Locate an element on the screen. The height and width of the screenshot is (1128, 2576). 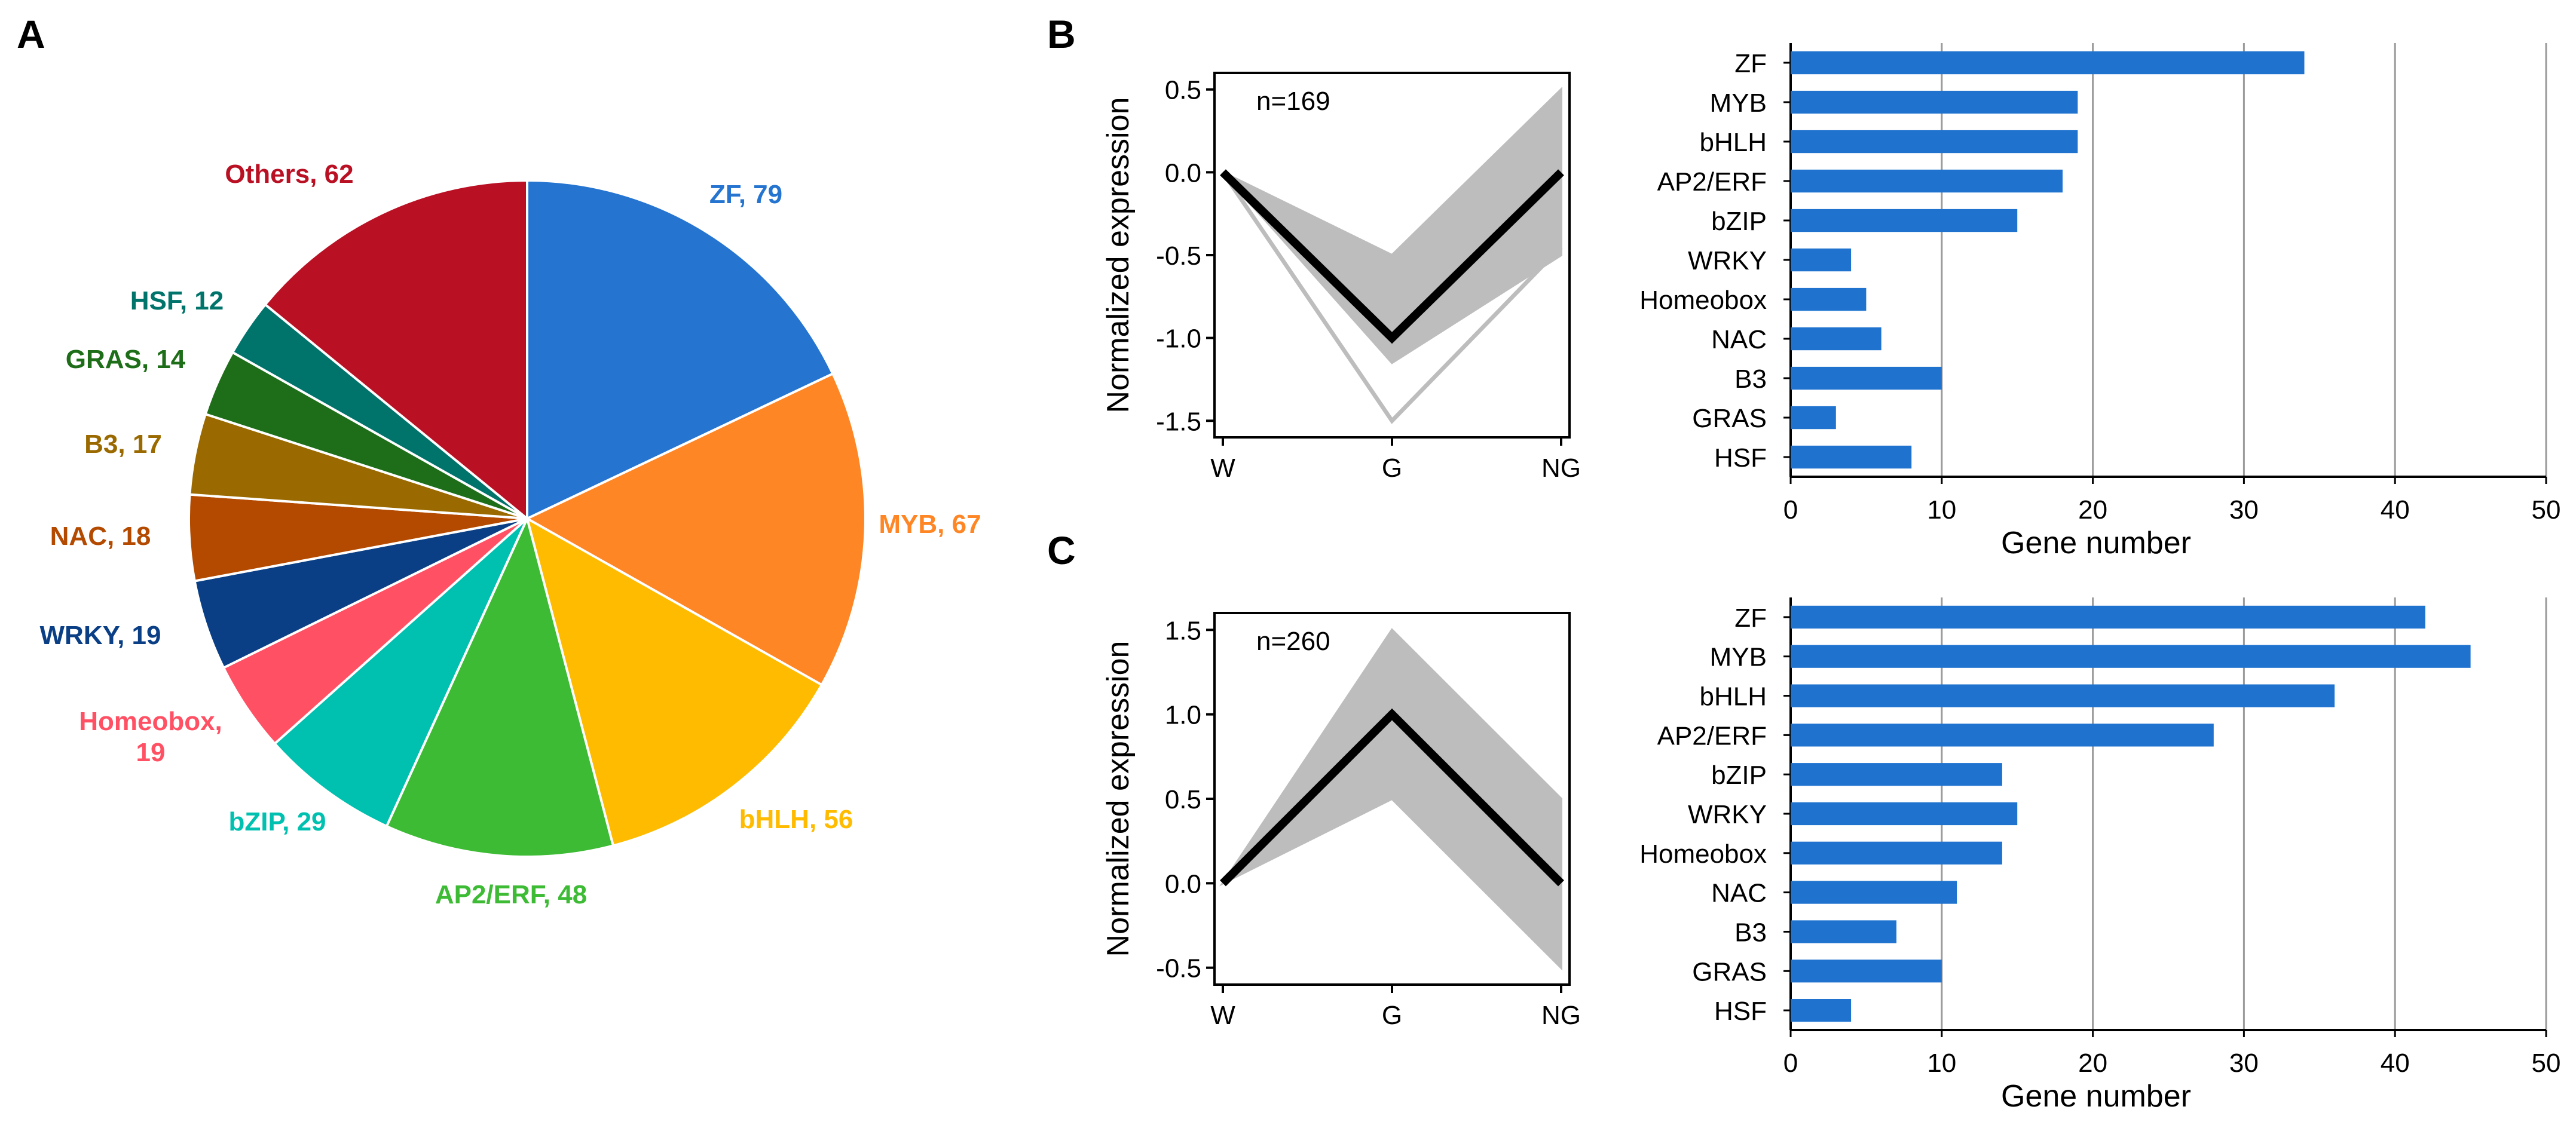
pie-slice-zf is located at coordinates (680, 350).